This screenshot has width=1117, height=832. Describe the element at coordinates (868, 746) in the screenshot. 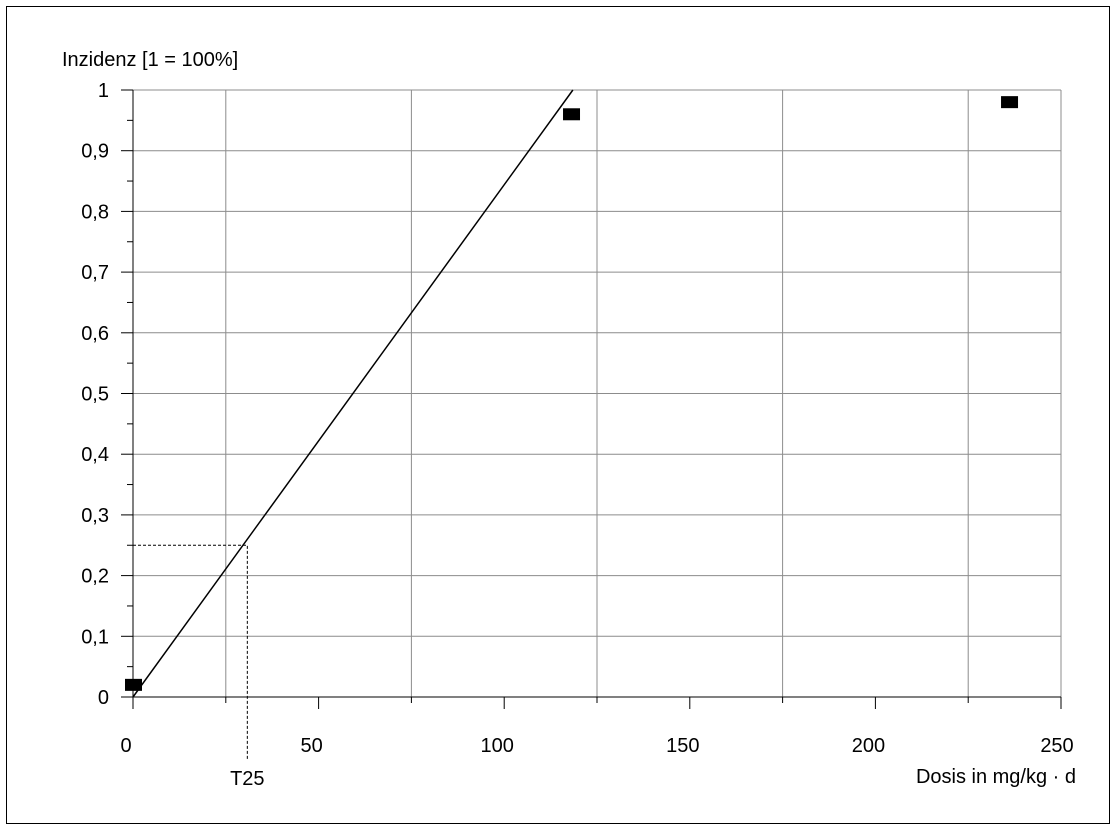

I see `x-tick-label: 200` at that location.